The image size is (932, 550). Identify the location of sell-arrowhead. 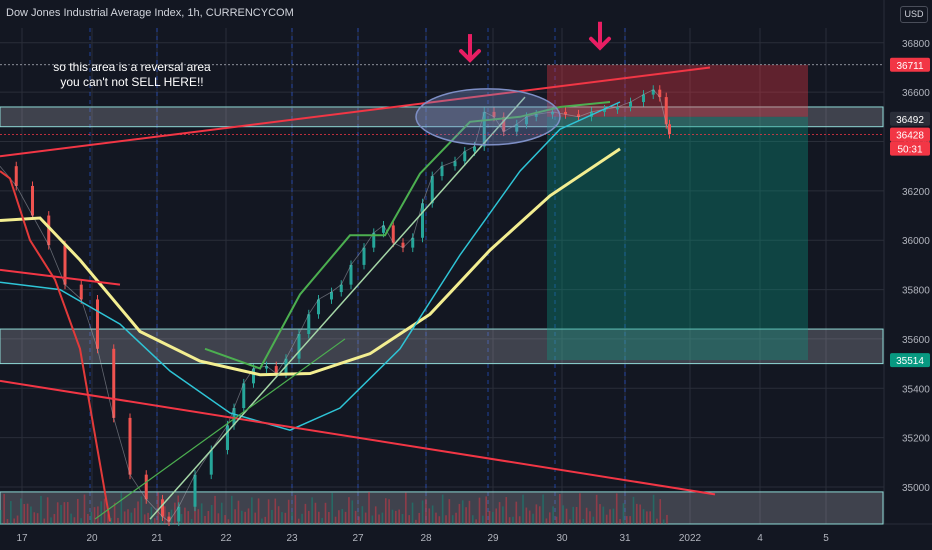
(600, 43).